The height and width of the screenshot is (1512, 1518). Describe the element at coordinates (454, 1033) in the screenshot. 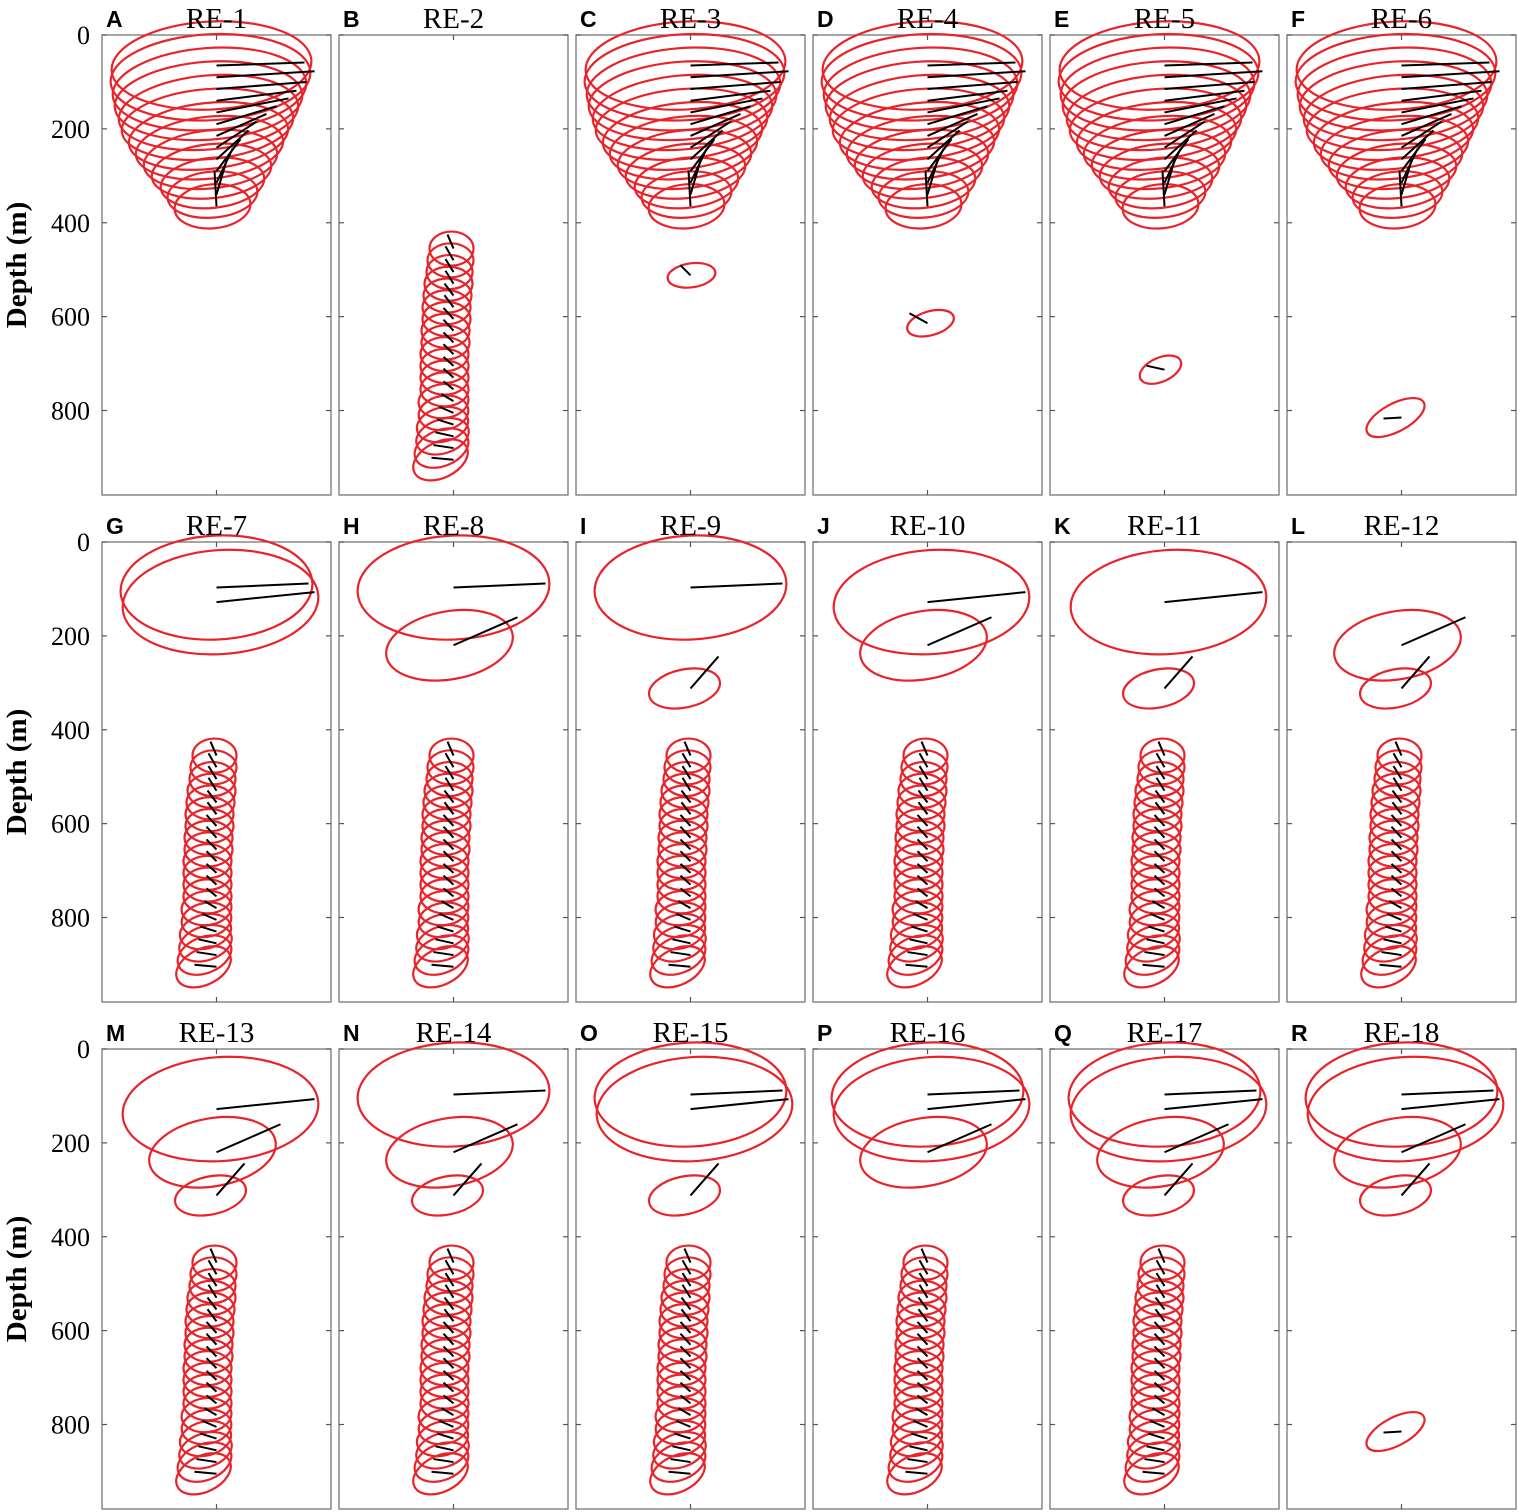

I see `panel-title: RE-14` at that location.